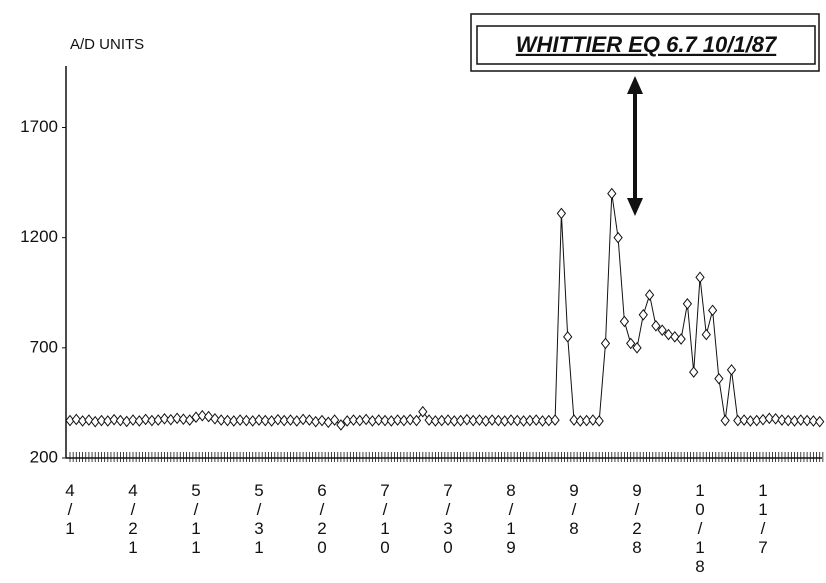 This screenshot has height=583, width=826. I want to click on x-tick-label: 6/2 0, so click(321, 519).